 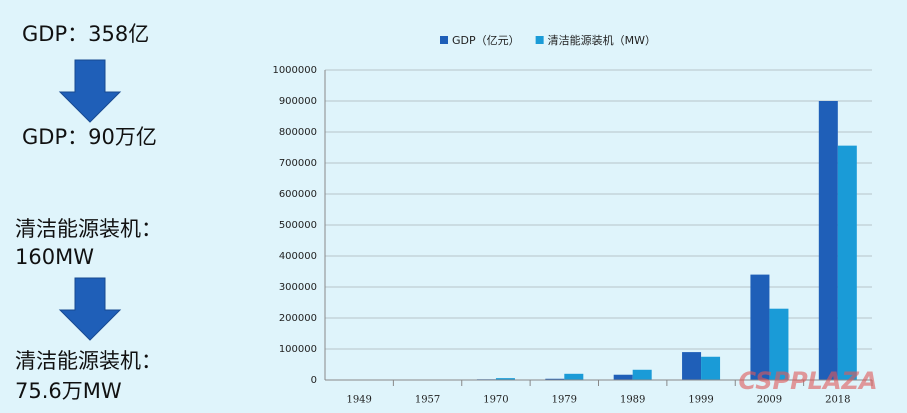 I want to click on left-text: GDP：358亿, so click(x=85, y=34).